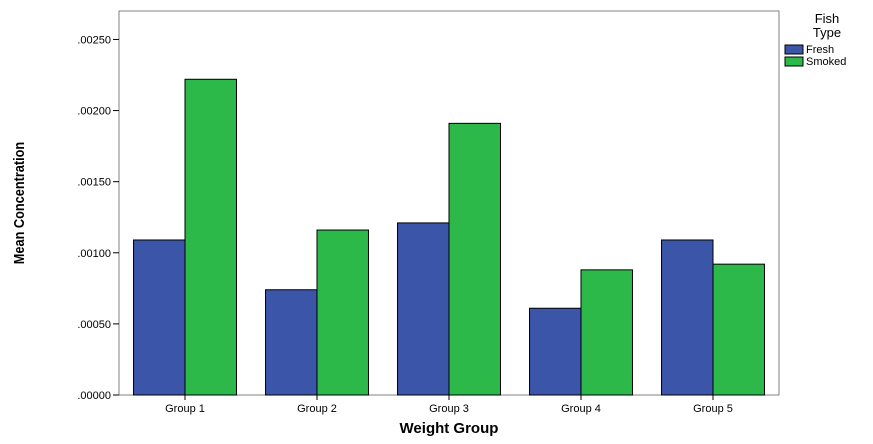 Image resolution: width=873 pixels, height=444 pixels. What do you see at coordinates (317, 409) in the screenshot?
I see `x-tick-label: Group 2` at bounding box center [317, 409].